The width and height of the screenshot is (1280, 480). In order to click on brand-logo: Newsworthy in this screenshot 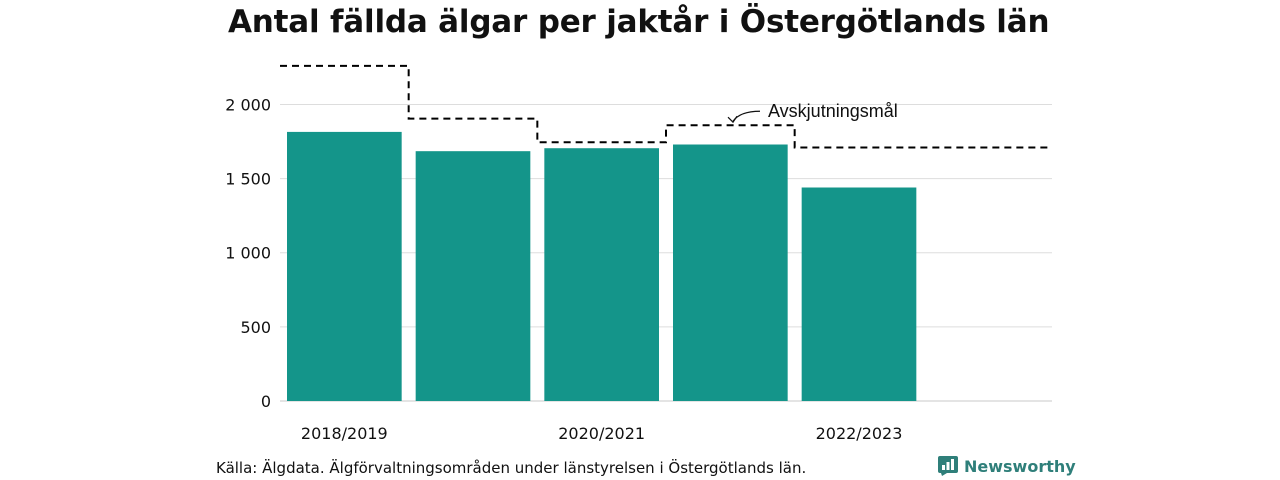, I will do `click(1007, 466)`.